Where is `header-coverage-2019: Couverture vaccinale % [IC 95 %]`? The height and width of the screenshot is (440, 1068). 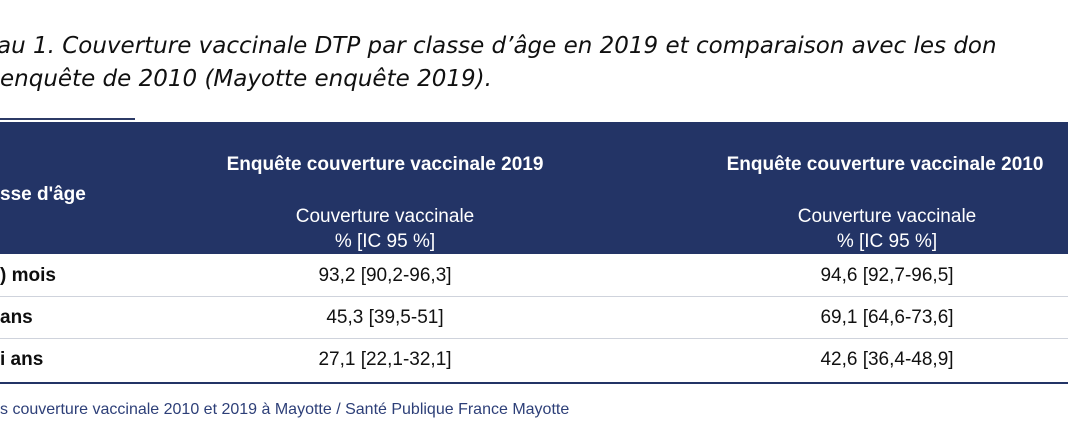 header-coverage-2019: Couverture vaccinale % [IC 95 %] is located at coordinates (385, 229).